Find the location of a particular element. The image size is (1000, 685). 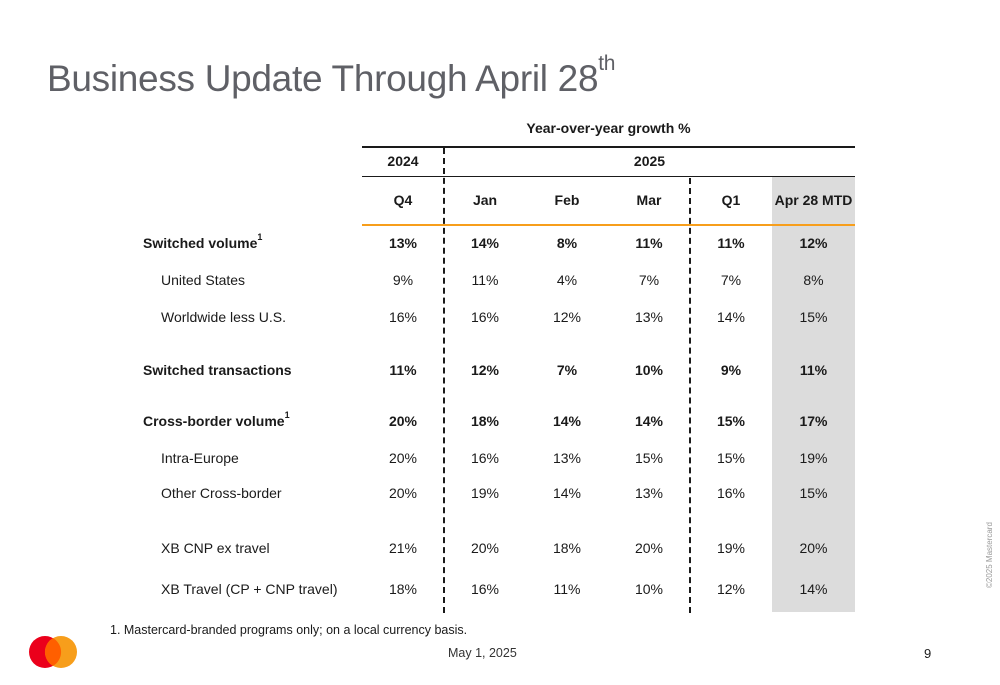

row-label-text: Other Cross-border is located at coordinates (221, 493).